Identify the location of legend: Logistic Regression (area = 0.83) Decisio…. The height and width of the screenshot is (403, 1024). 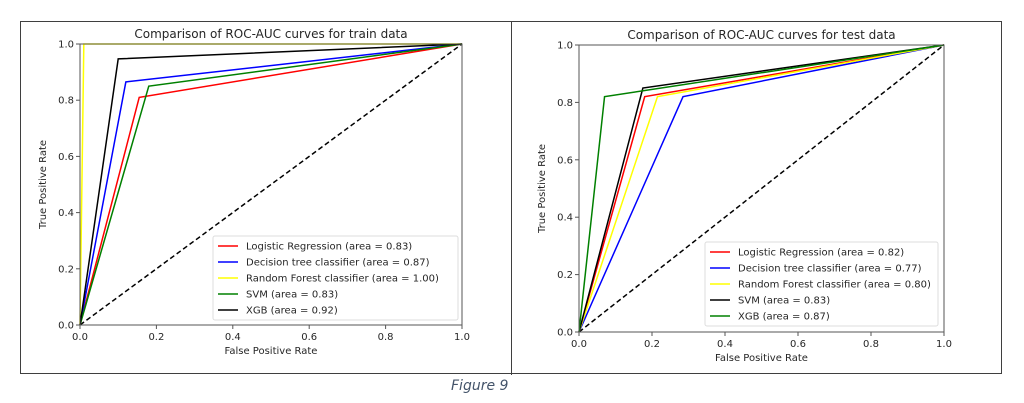
(335, 278).